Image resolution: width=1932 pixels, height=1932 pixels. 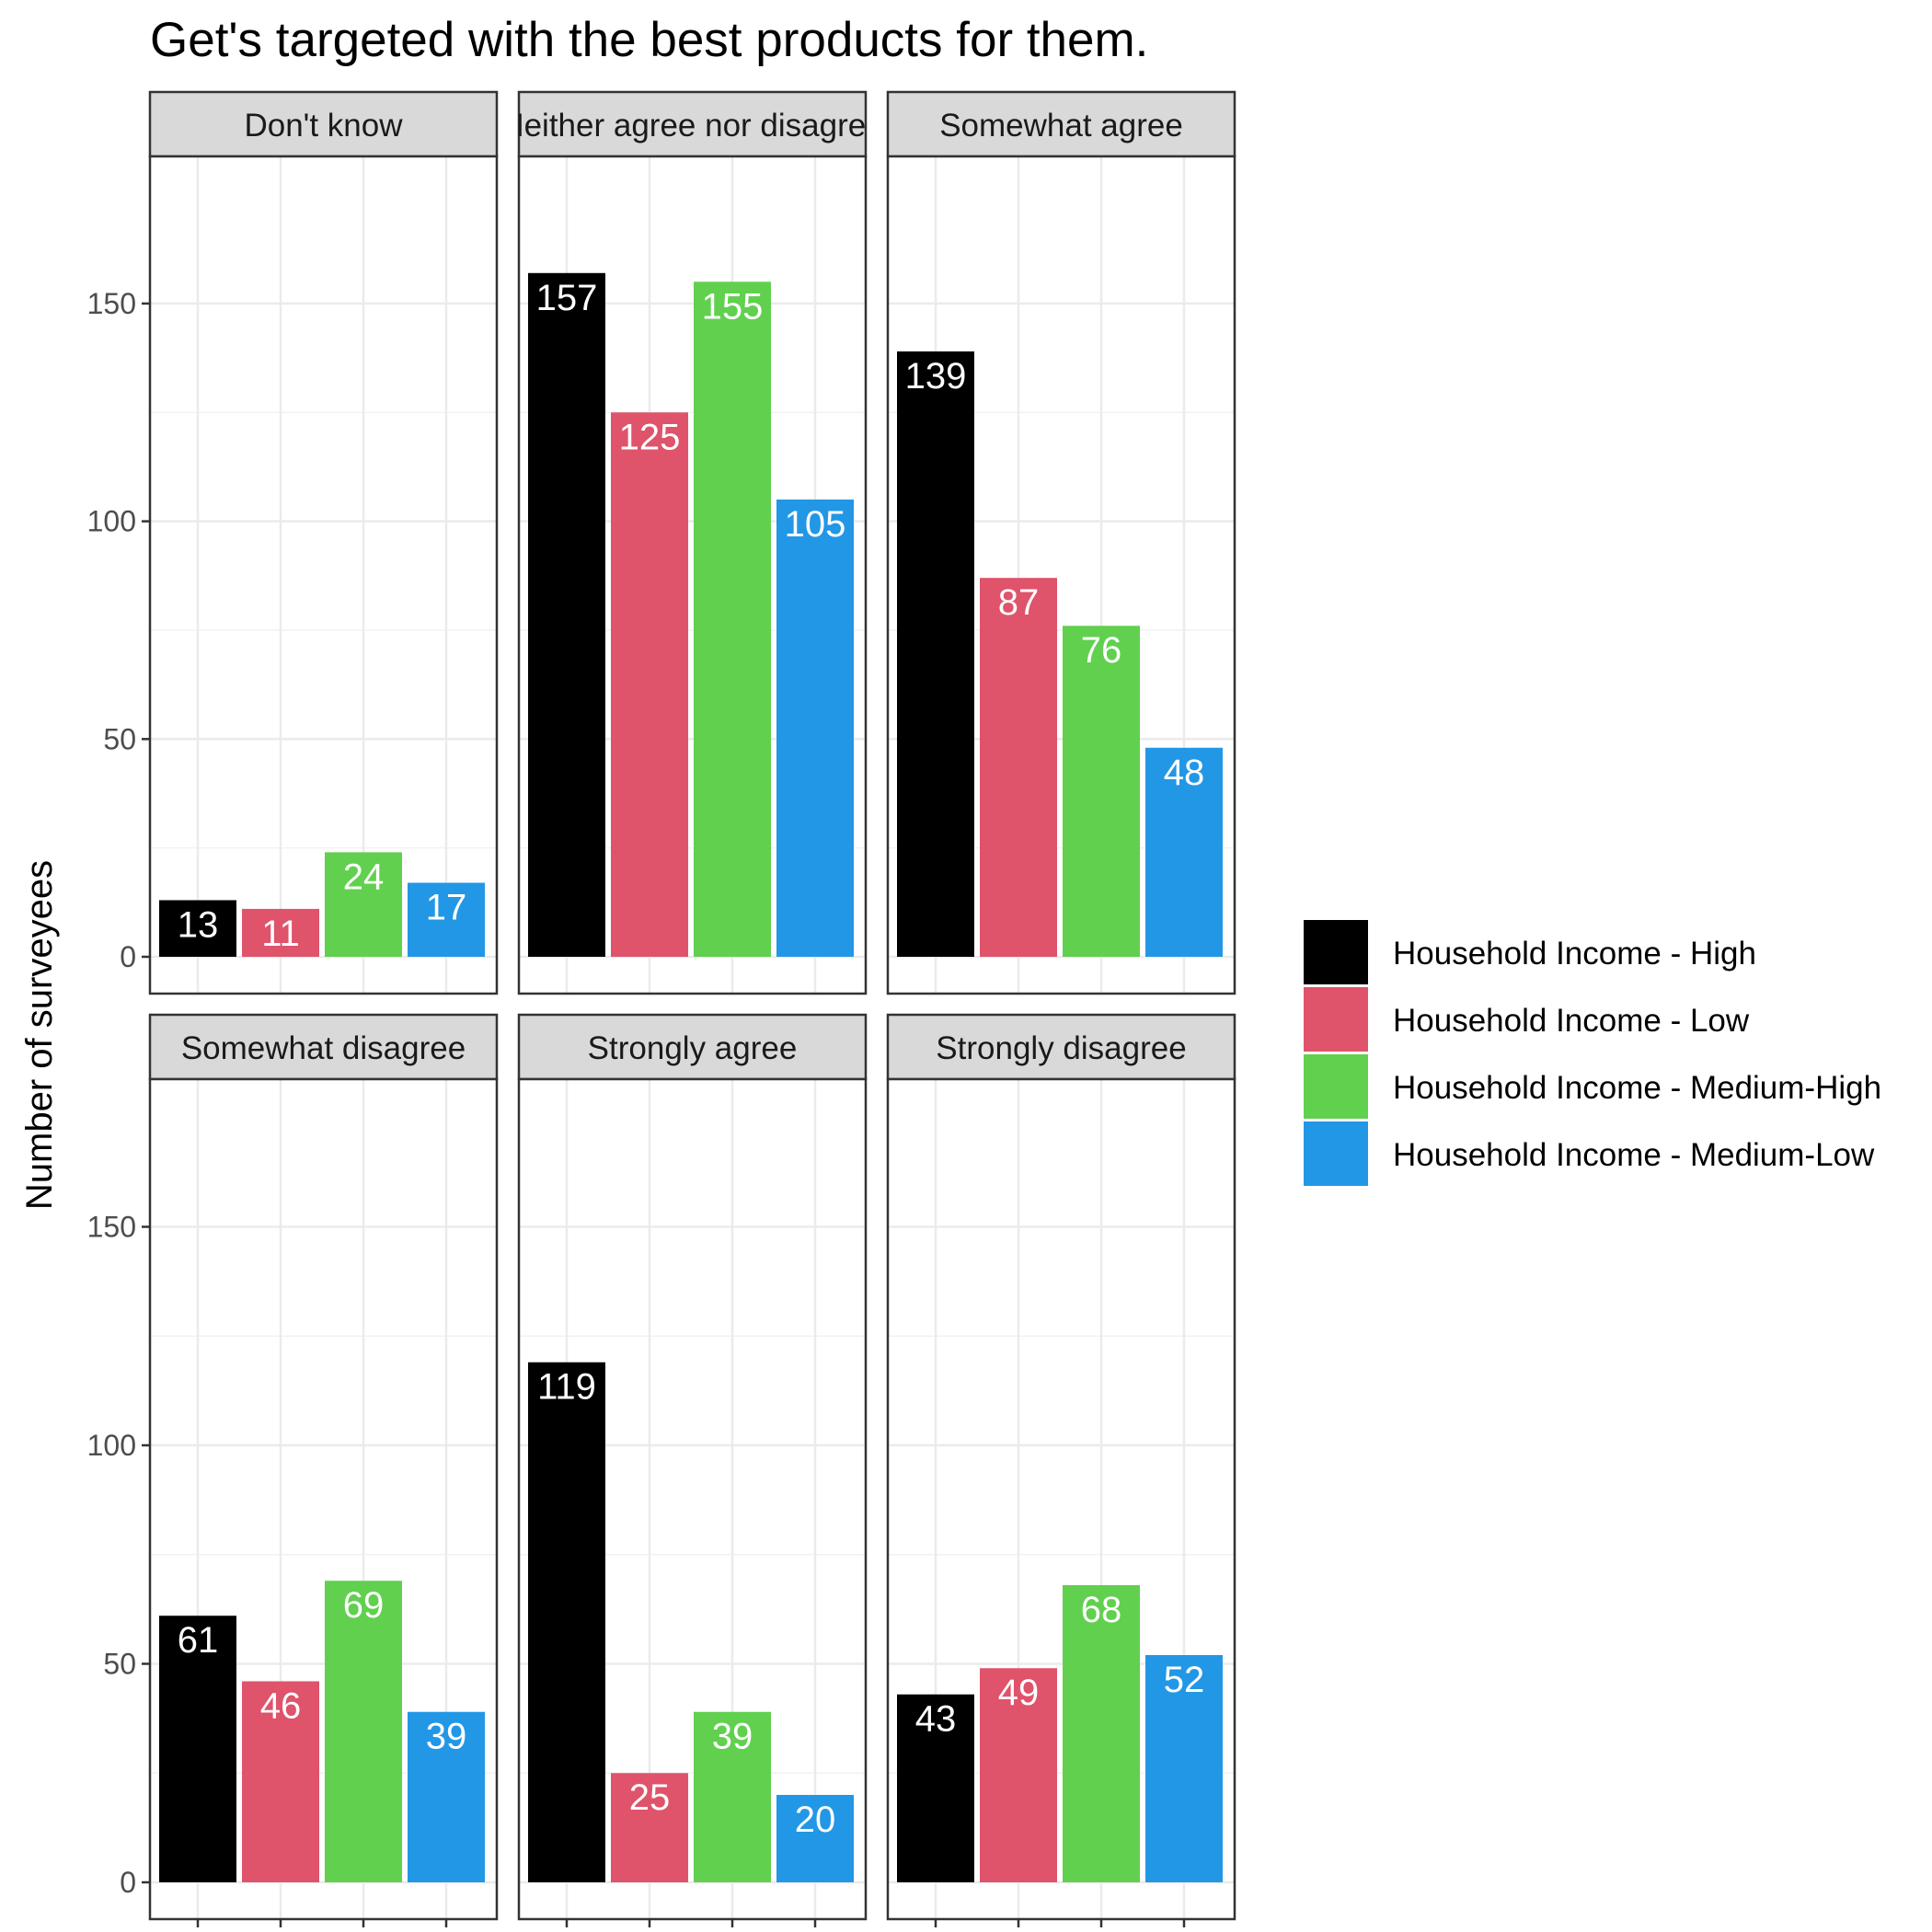 I want to click on facet-strip-label: Somewhat disagree, so click(x=323, y=1048).